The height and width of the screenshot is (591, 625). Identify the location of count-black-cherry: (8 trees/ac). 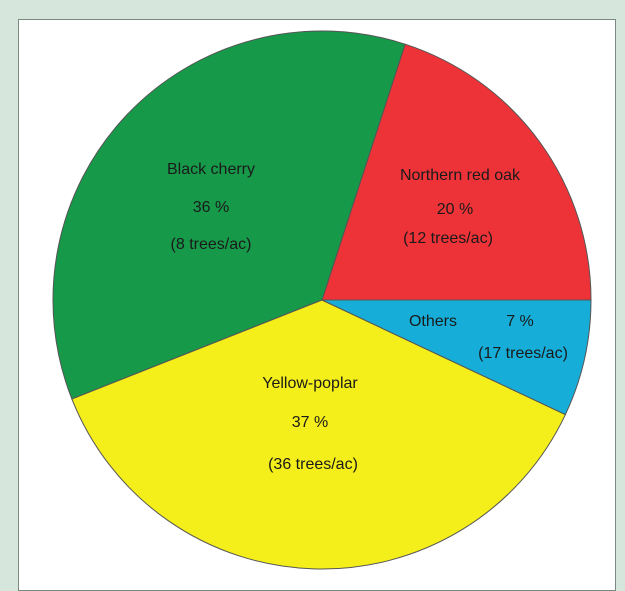
(211, 244).